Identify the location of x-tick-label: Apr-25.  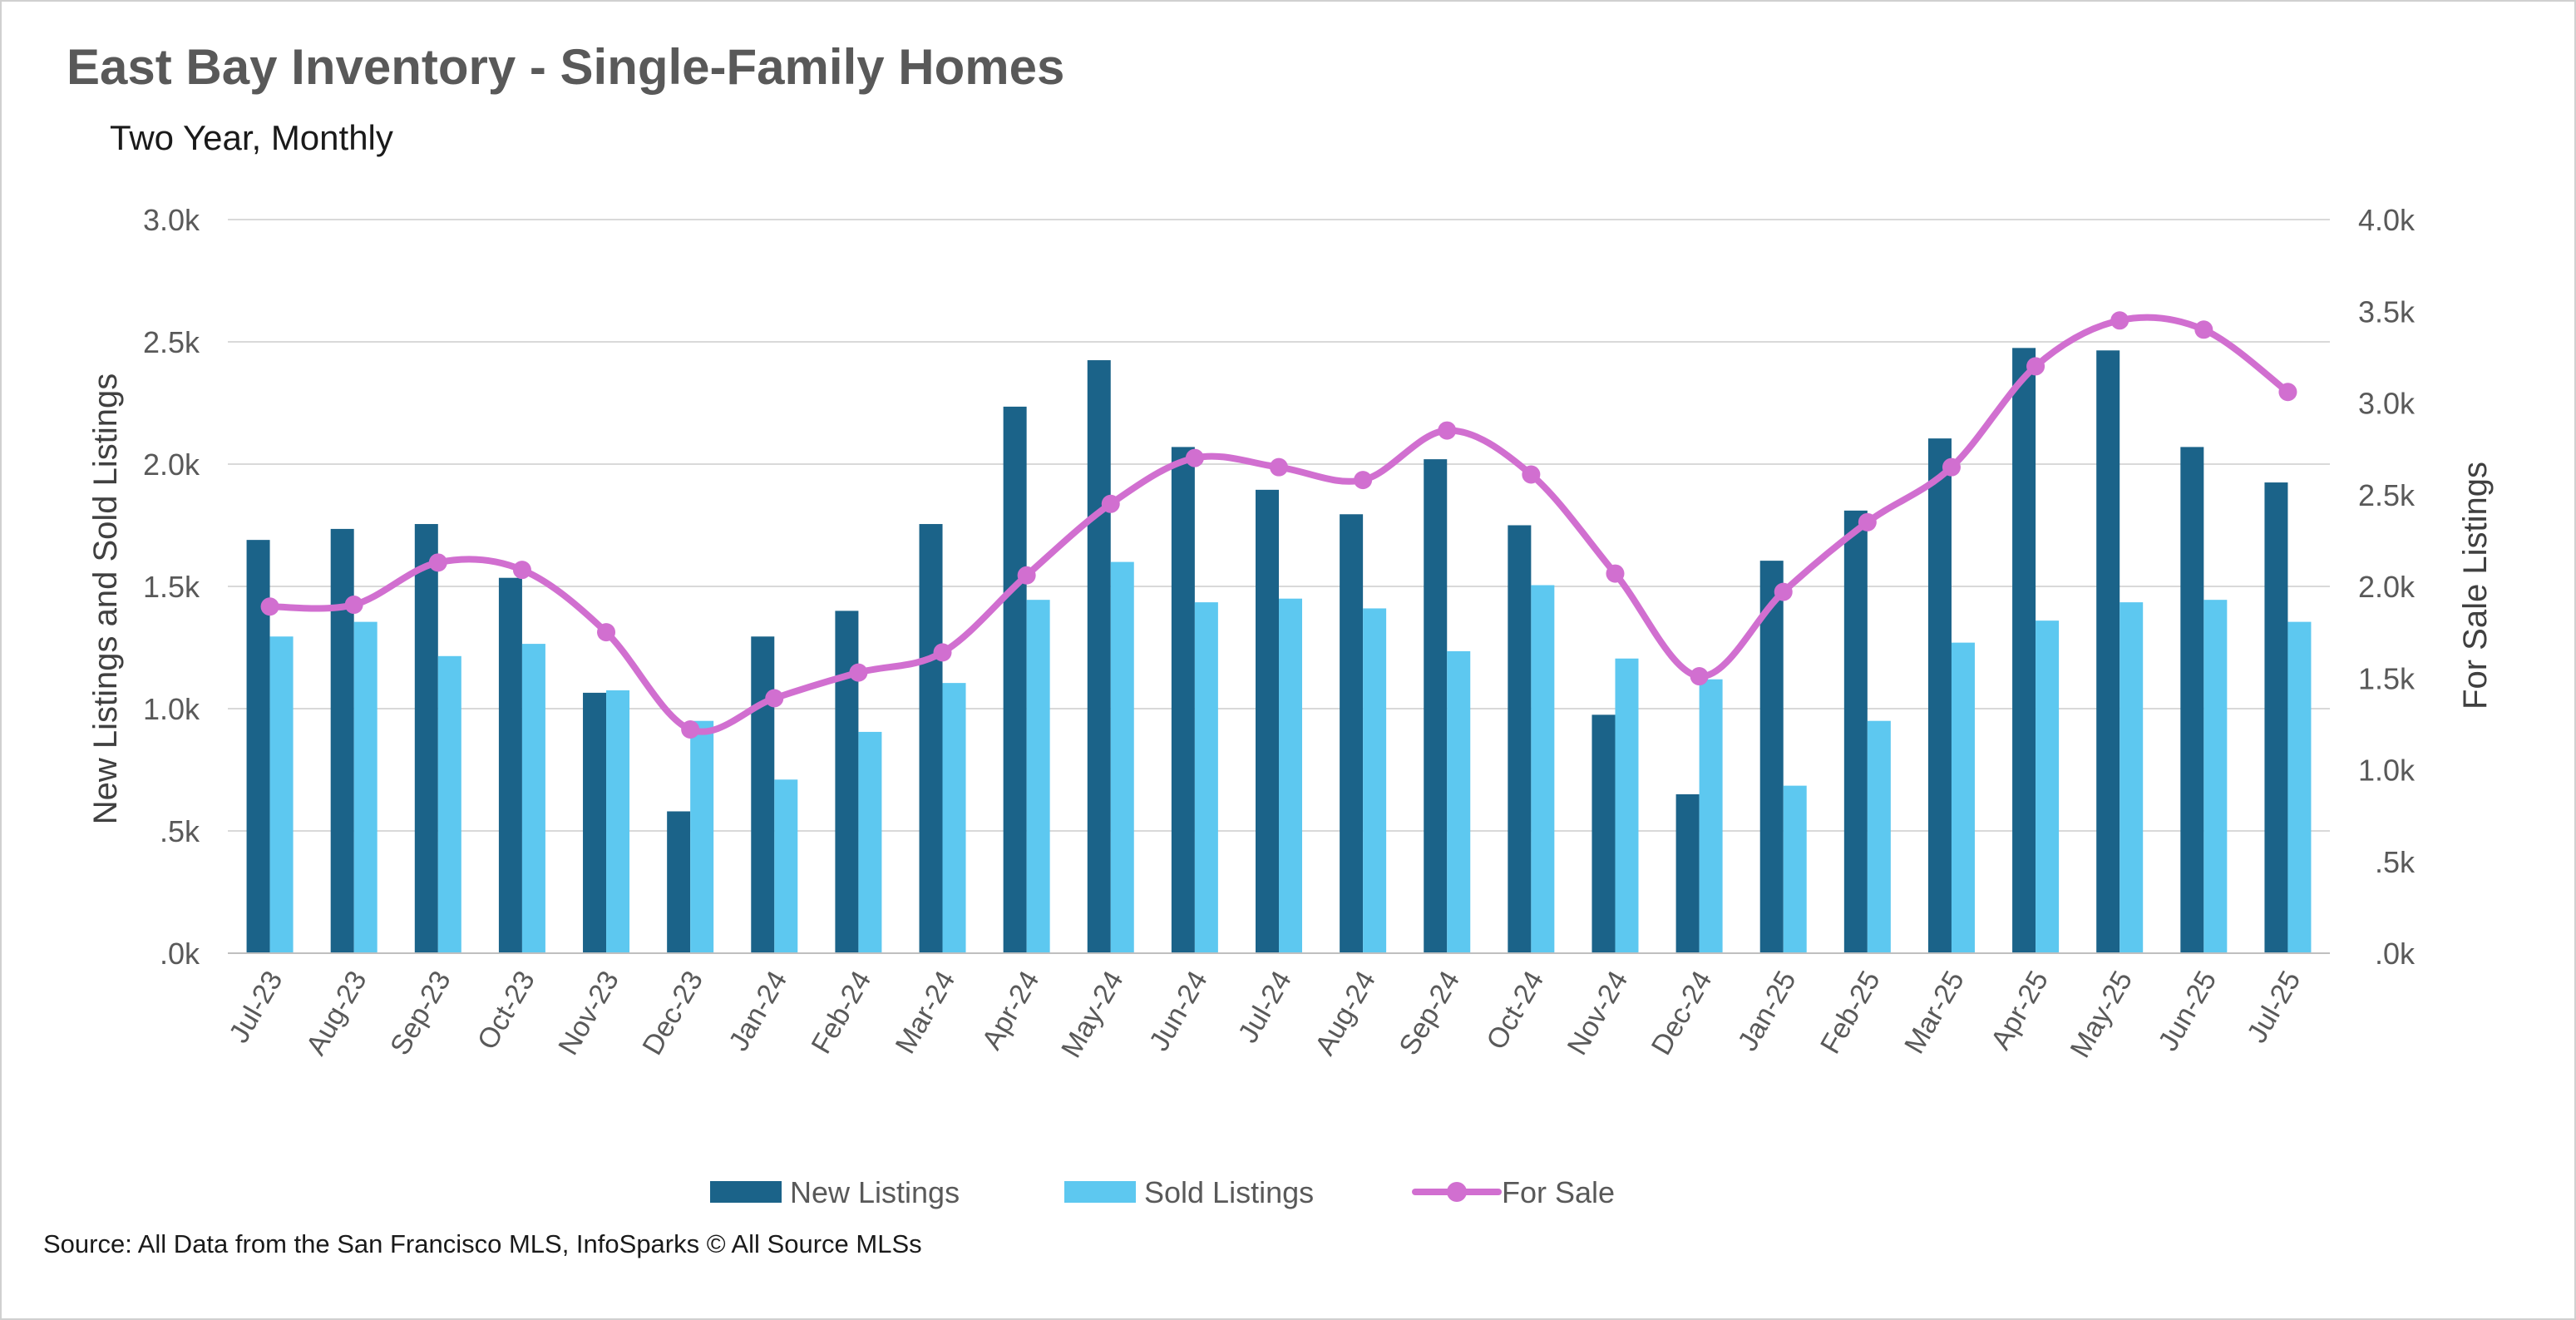
(2020, 1010).